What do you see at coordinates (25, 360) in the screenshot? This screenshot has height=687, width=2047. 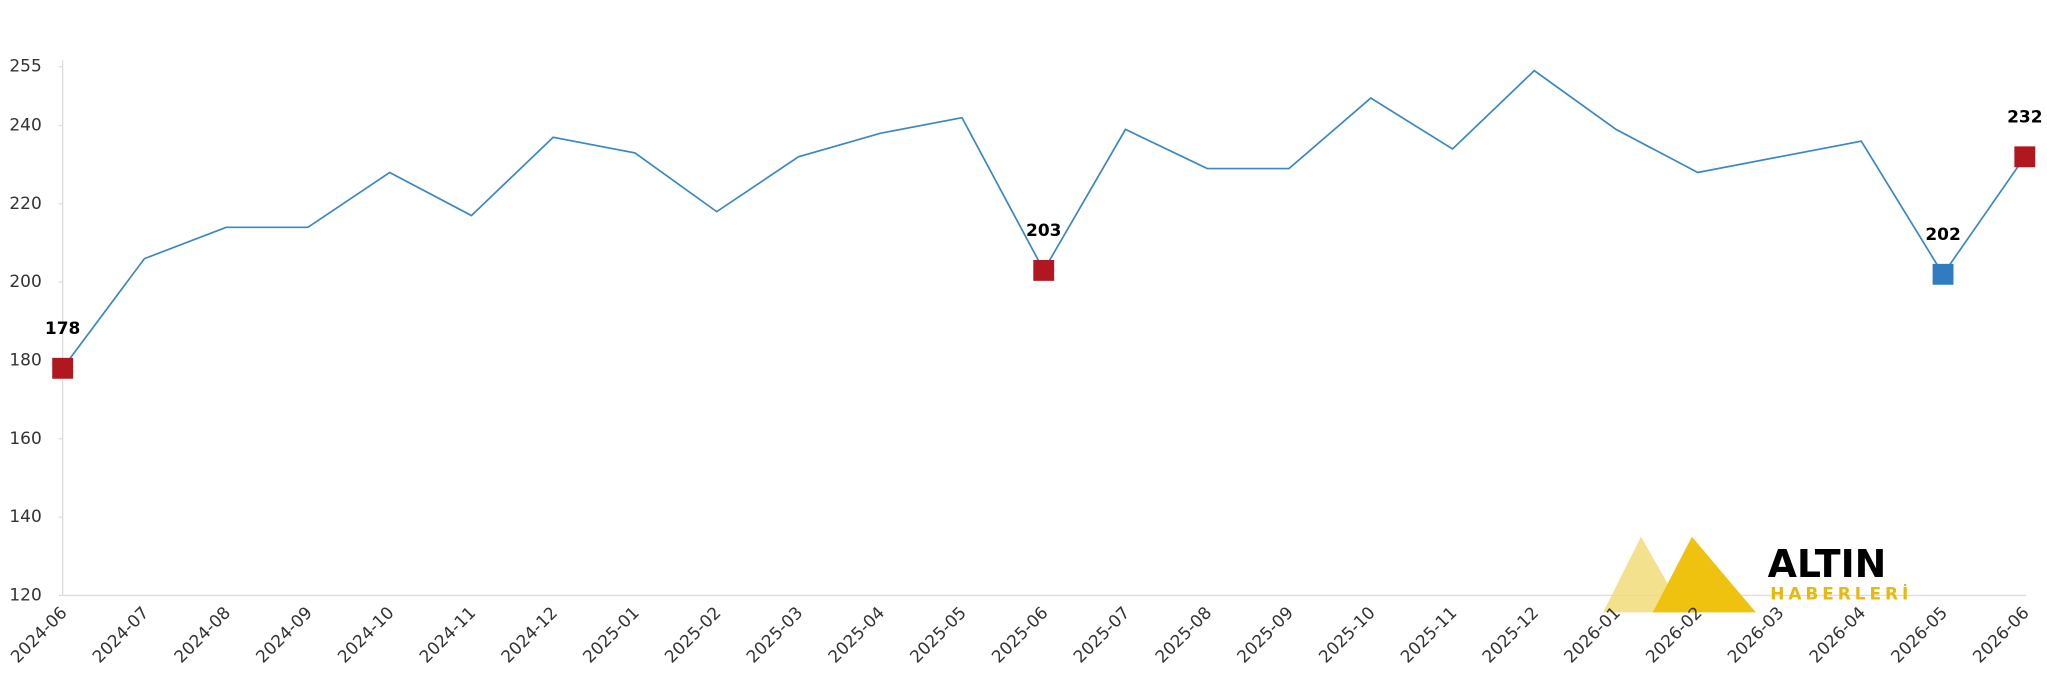 I see `y-tick-label: 180` at bounding box center [25, 360].